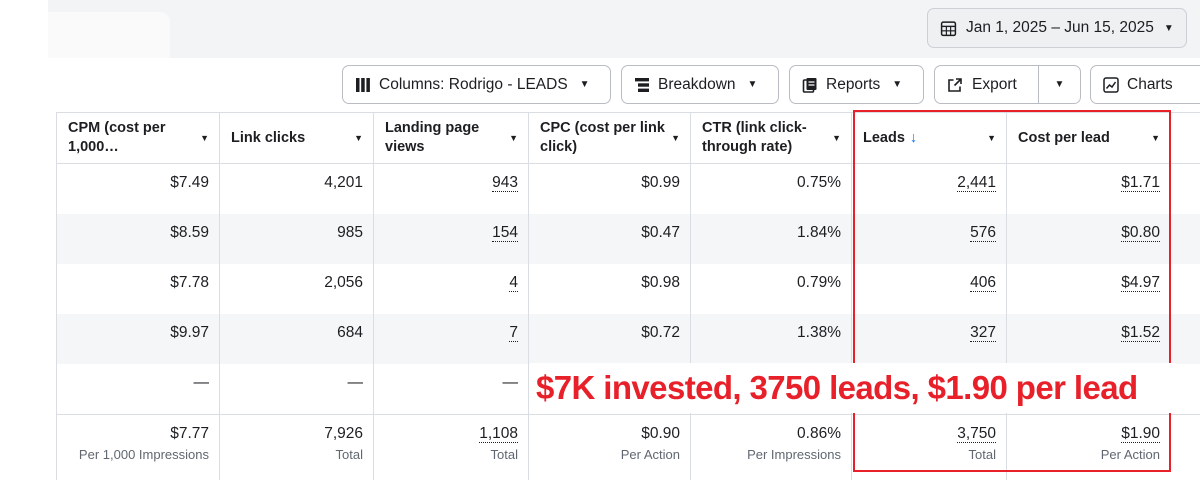 This screenshot has height=480, width=1200. Describe the element at coordinates (189, 182) in the screenshot. I see `table-cell: $7.49` at that location.